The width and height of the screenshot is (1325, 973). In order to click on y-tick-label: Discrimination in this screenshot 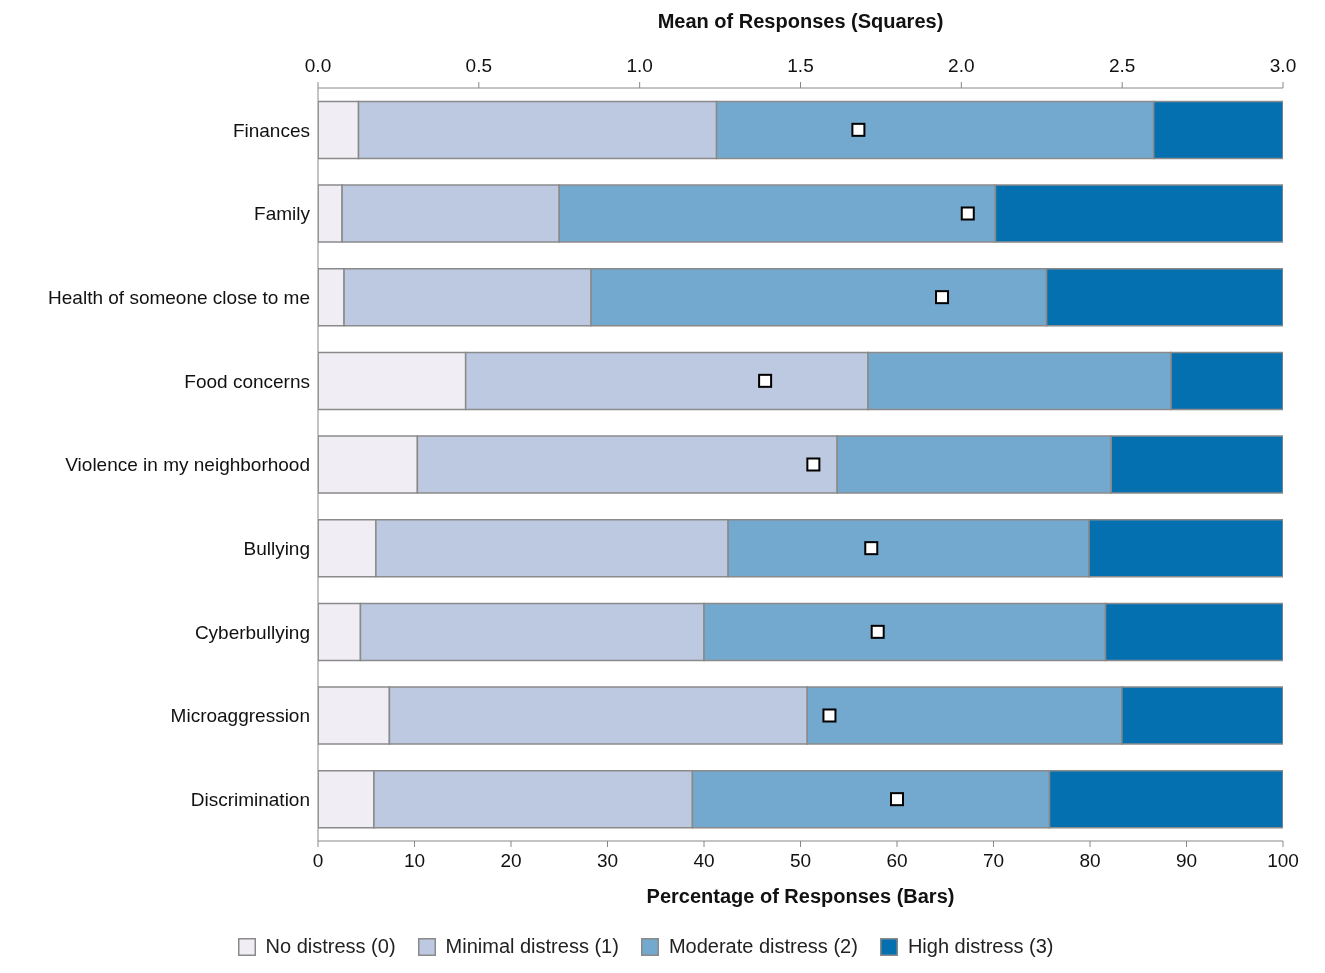, I will do `click(250, 799)`.